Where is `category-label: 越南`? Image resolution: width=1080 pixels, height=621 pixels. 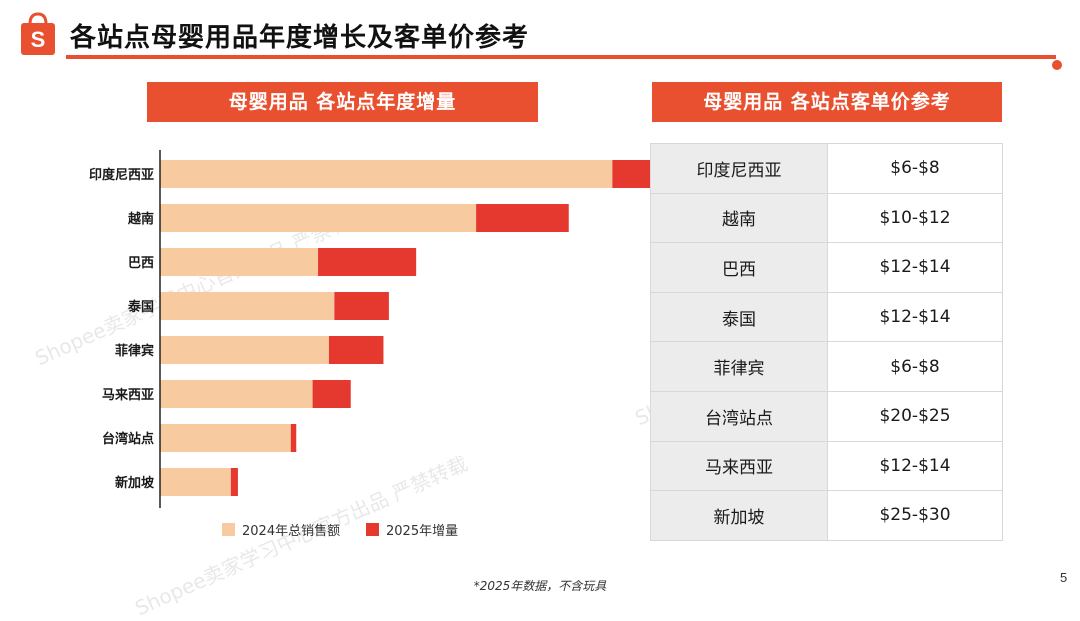 category-label: 越南 is located at coordinates (140, 219).